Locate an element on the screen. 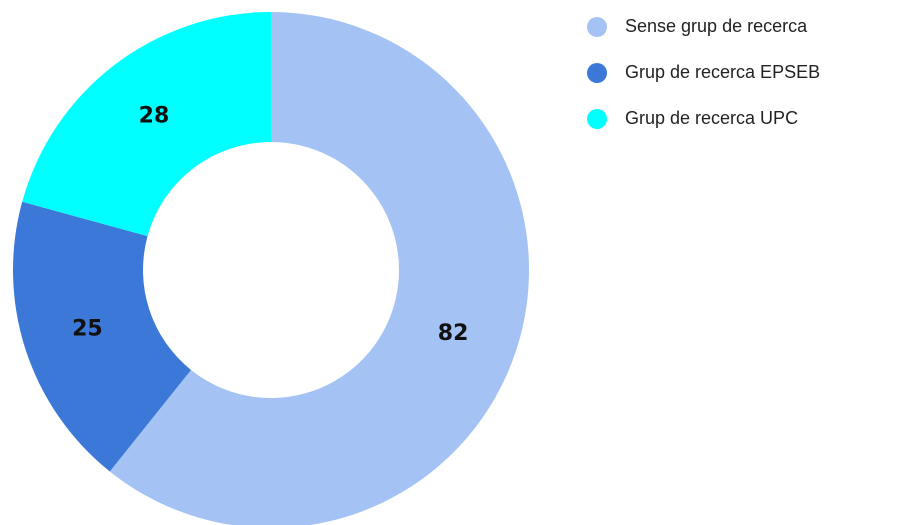 The height and width of the screenshot is (525, 916). legend-label: Grup de recerca EPSEB is located at coordinates (722, 72).